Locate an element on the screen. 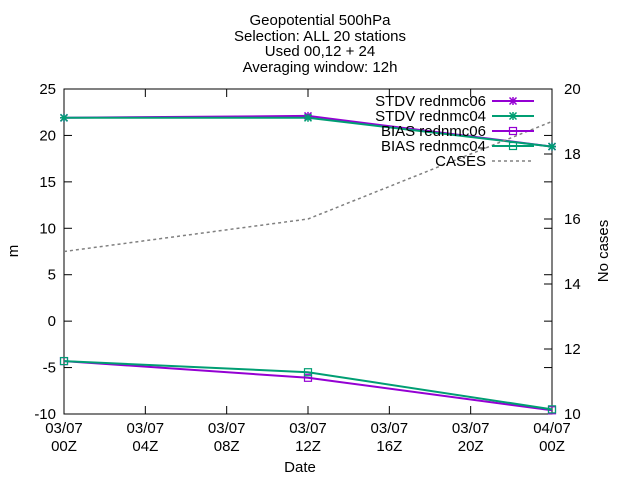  x-tick-label-hour: 16Z is located at coordinates (389, 446).